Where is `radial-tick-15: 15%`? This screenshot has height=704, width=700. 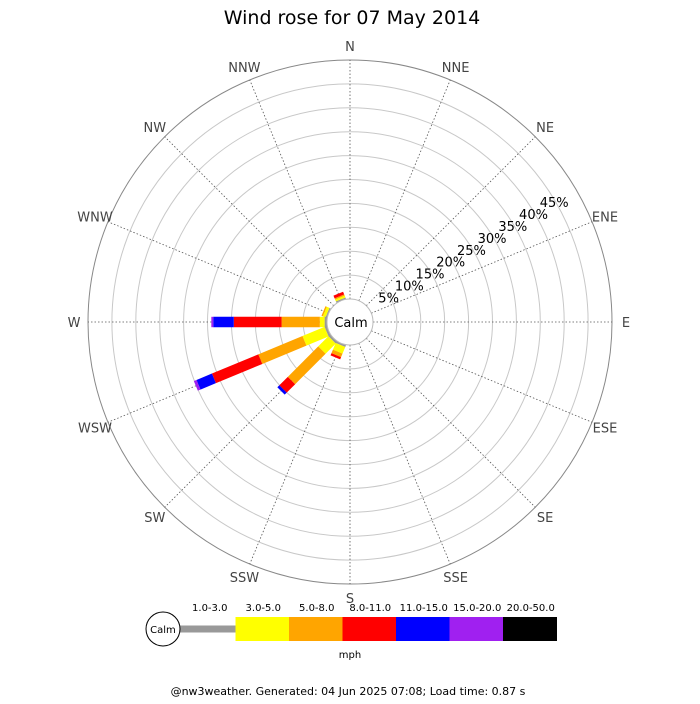
radial-tick-15: 15% is located at coordinates (430, 275).